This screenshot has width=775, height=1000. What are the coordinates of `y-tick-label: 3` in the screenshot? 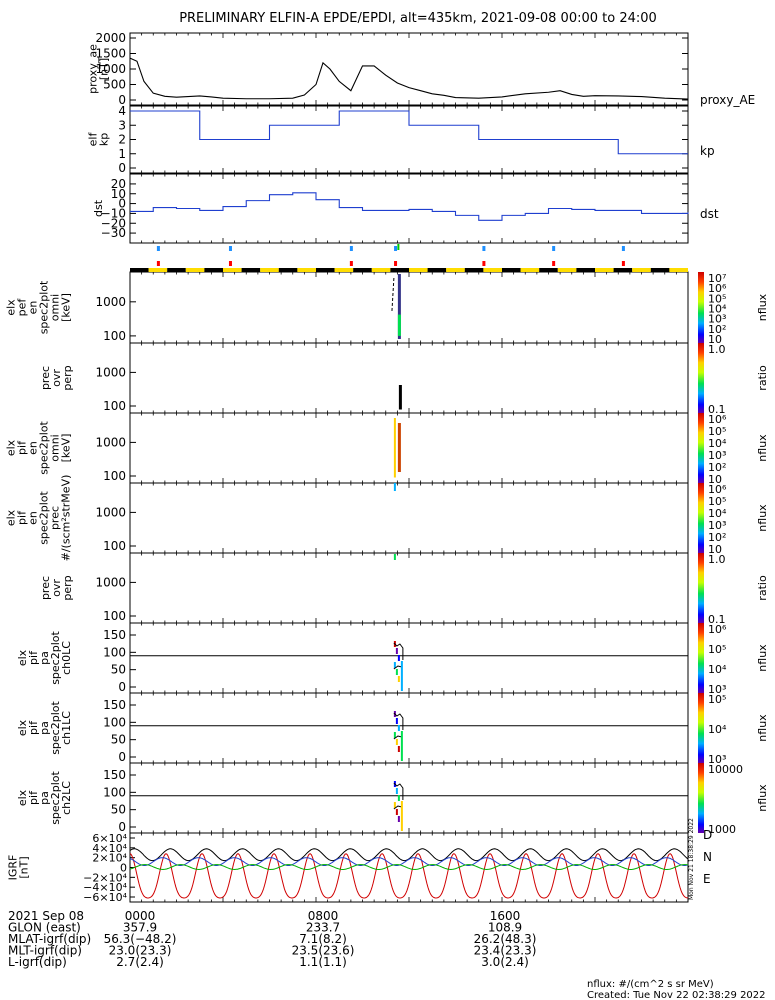 It's located at (122, 125).